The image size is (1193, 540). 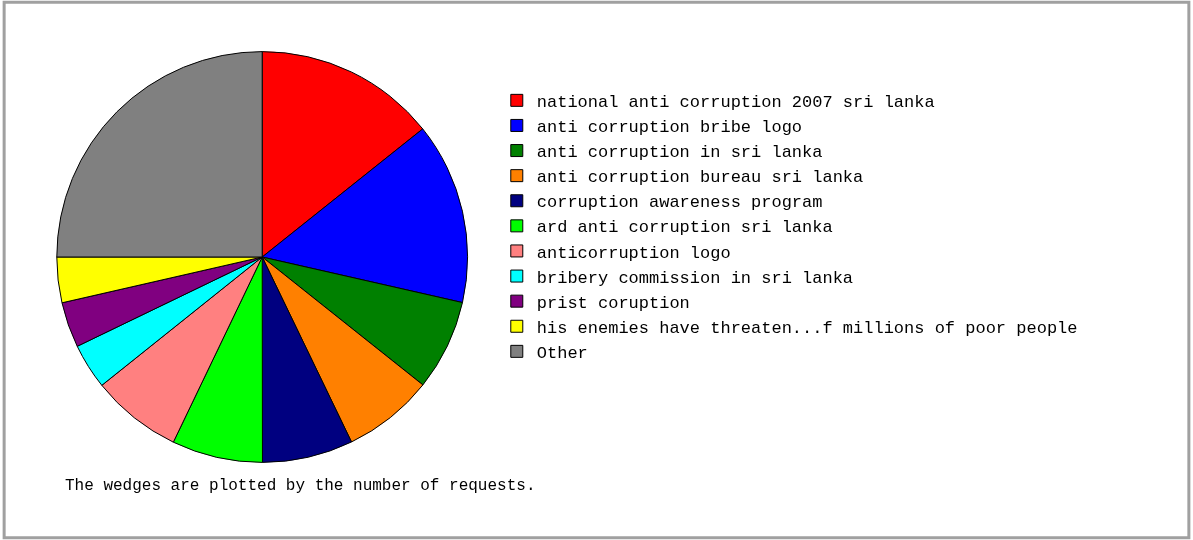 What do you see at coordinates (700, 178) in the screenshot?
I see `legend-label: anti corruption bureau sri lanka` at bounding box center [700, 178].